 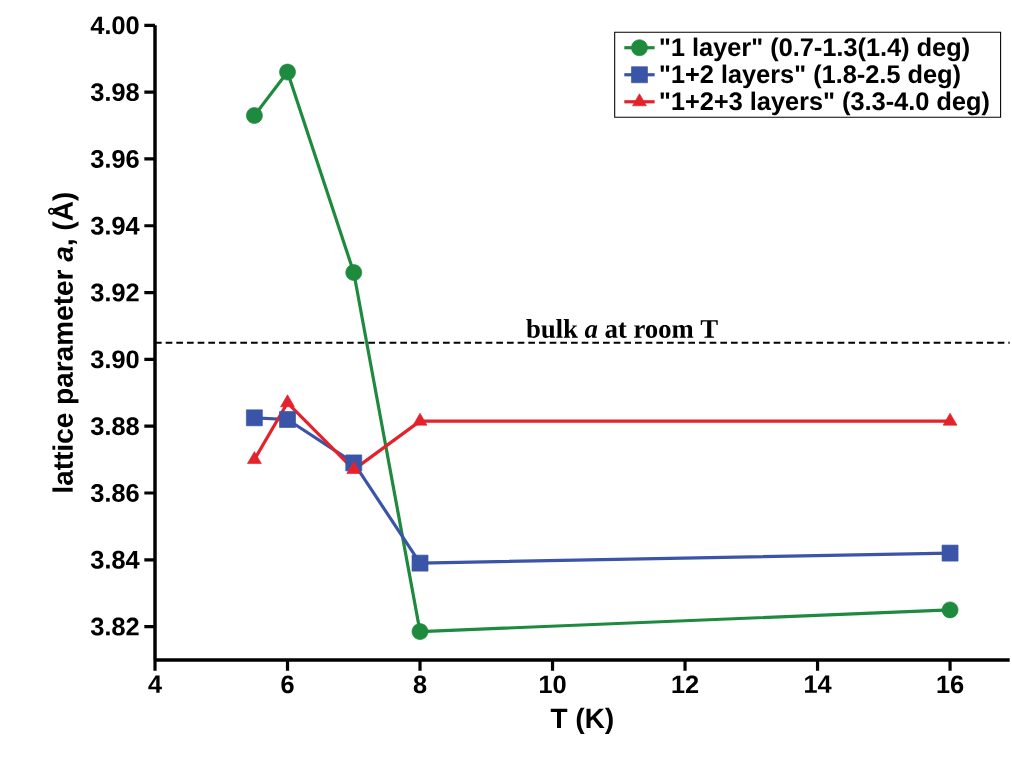 I want to click on y-tick-label: 3.86, so click(x=114, y=492).